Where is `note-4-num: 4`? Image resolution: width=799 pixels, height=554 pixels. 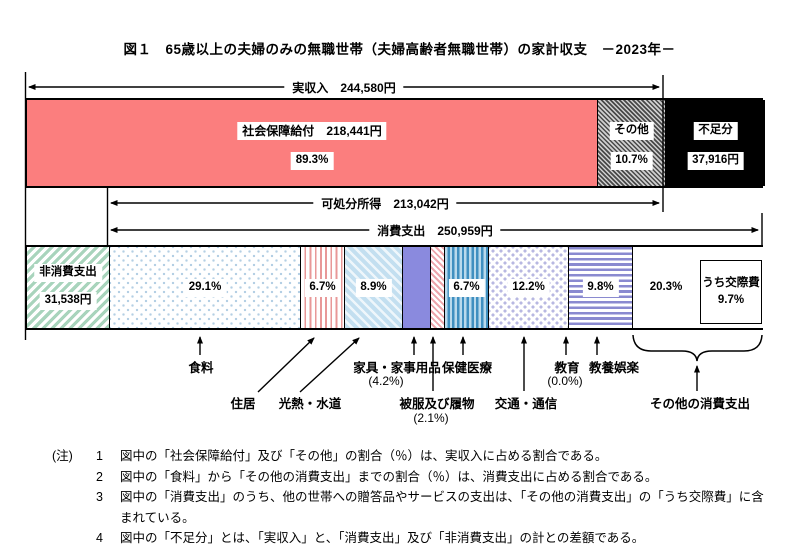 note-4-num: 4 is located at coordinates (99, 538).